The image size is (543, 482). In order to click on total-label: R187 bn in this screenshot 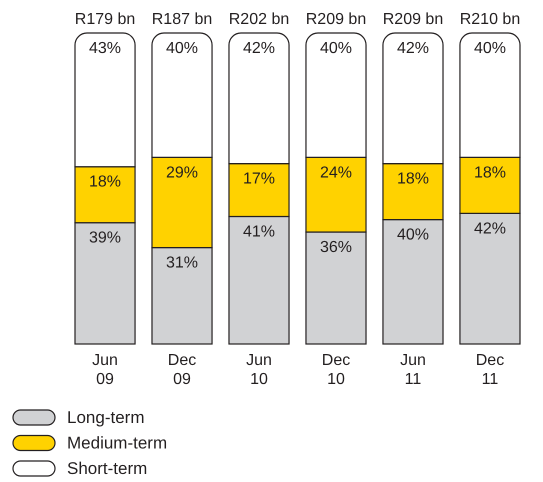, I will do `click(182, 19)`.